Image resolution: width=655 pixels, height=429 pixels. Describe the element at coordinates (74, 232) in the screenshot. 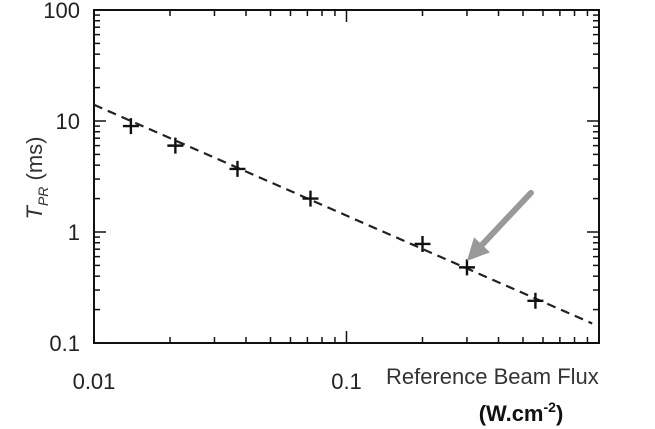

I see `y-tick-label: 1` at that location.